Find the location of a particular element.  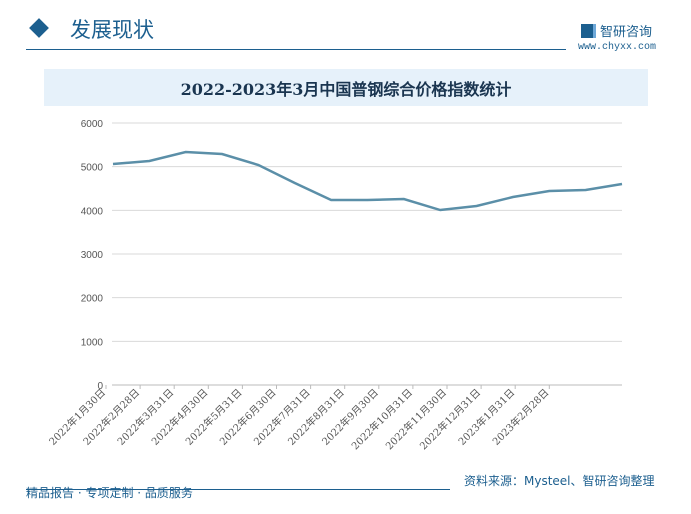

footer-slogan: 精品报告 · 专项定制 · 品质服务 is located at coordinates (109, 493).